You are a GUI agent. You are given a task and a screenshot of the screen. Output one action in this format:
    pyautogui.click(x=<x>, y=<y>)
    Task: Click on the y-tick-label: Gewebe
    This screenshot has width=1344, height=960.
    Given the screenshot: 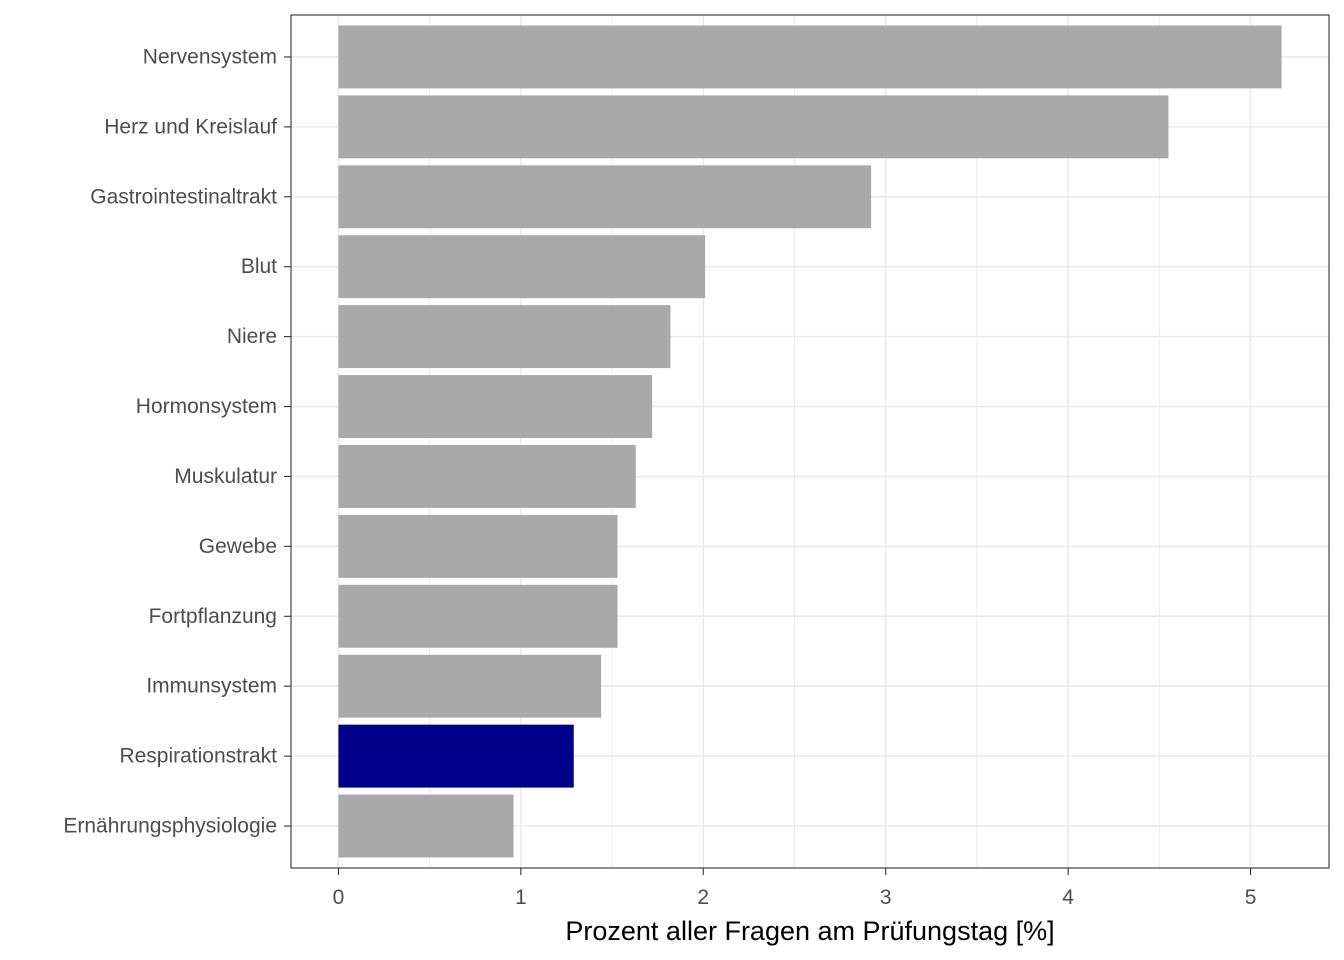 What is the action you would take?
    pyautogui.click(x=238, y=546)
    